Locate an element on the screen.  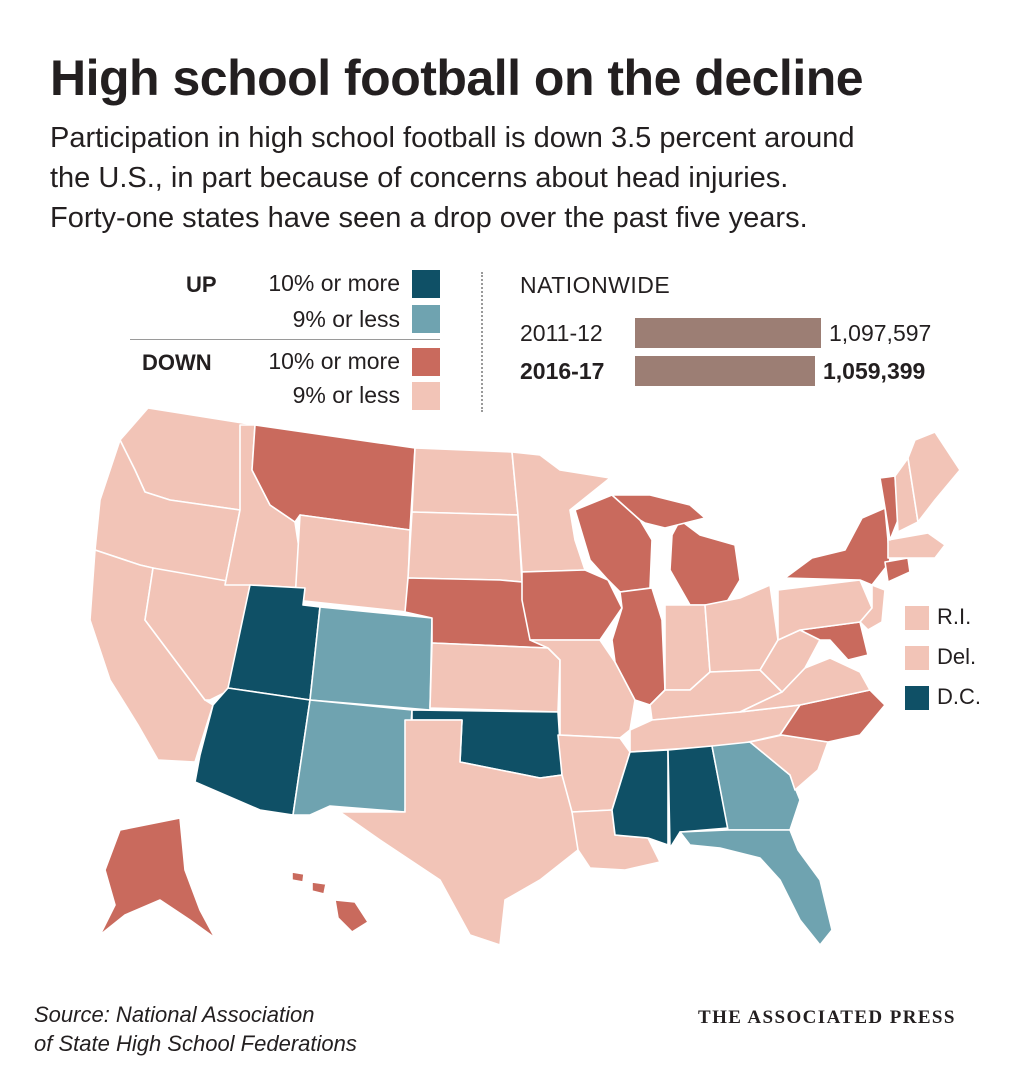
state-michigan-up is located at coordinates (658, 511).